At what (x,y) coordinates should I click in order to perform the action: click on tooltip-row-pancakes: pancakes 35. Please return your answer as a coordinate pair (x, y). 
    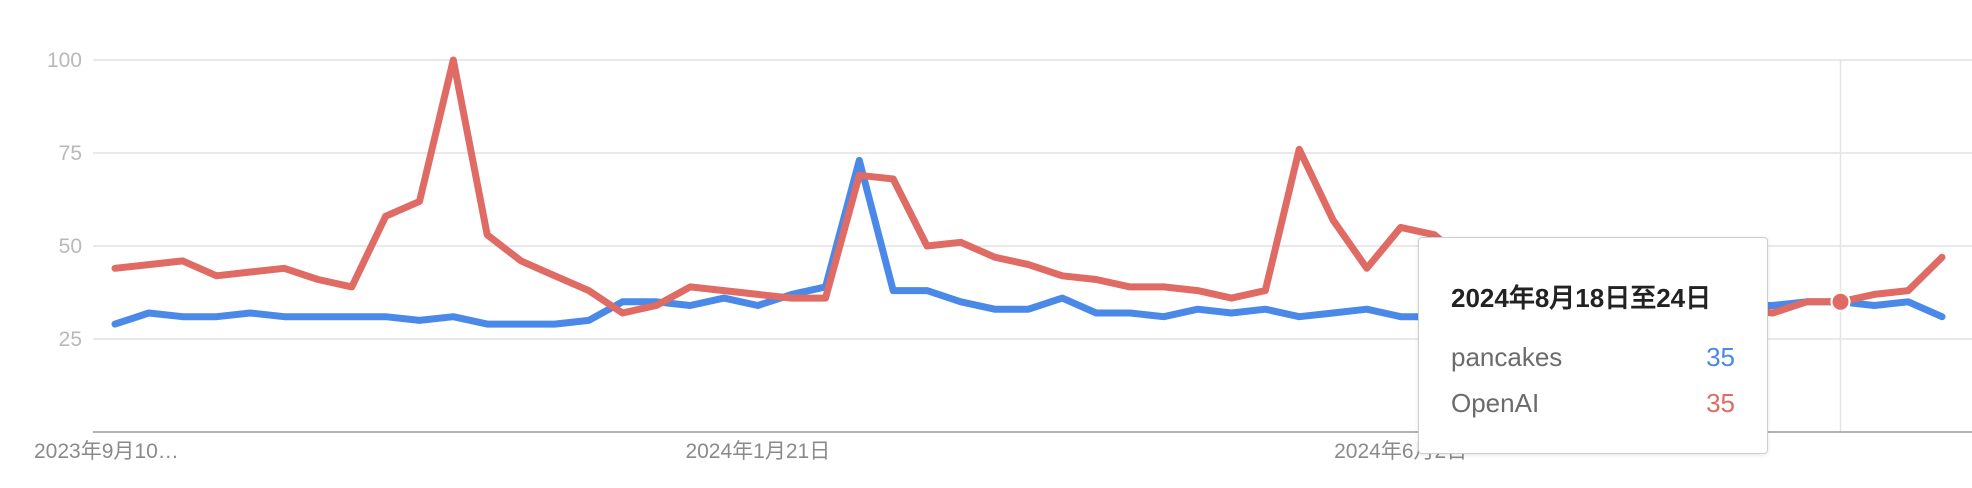
    Looking at the image, I should click on (1593, 359).